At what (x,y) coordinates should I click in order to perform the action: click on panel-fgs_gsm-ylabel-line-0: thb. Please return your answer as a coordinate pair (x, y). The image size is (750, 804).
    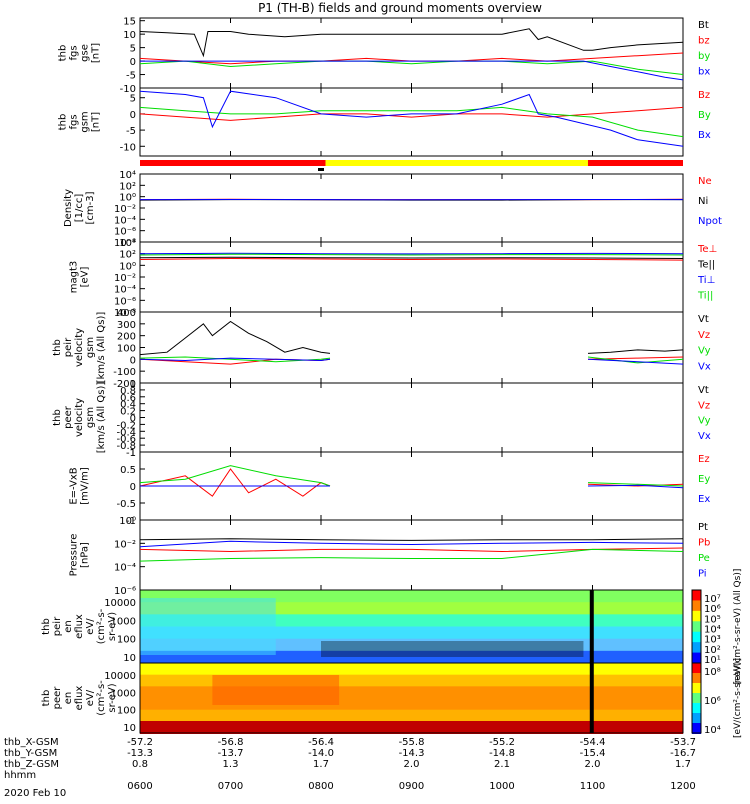
    Looking at the image, I should click on (63, 122).